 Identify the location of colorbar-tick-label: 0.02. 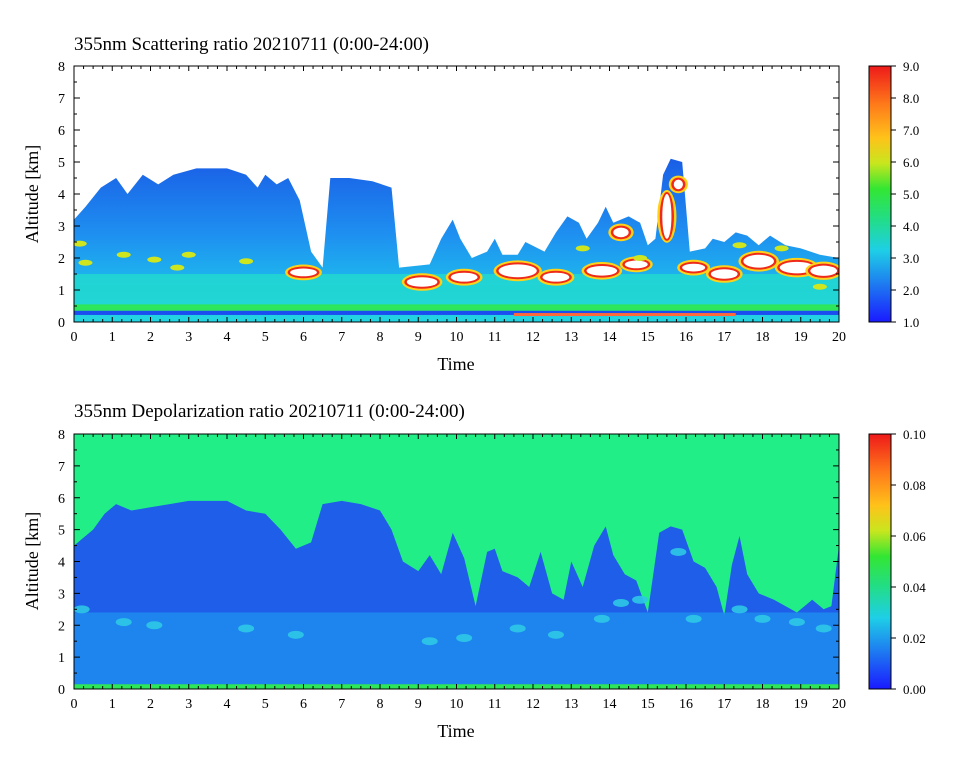
(914, 638).